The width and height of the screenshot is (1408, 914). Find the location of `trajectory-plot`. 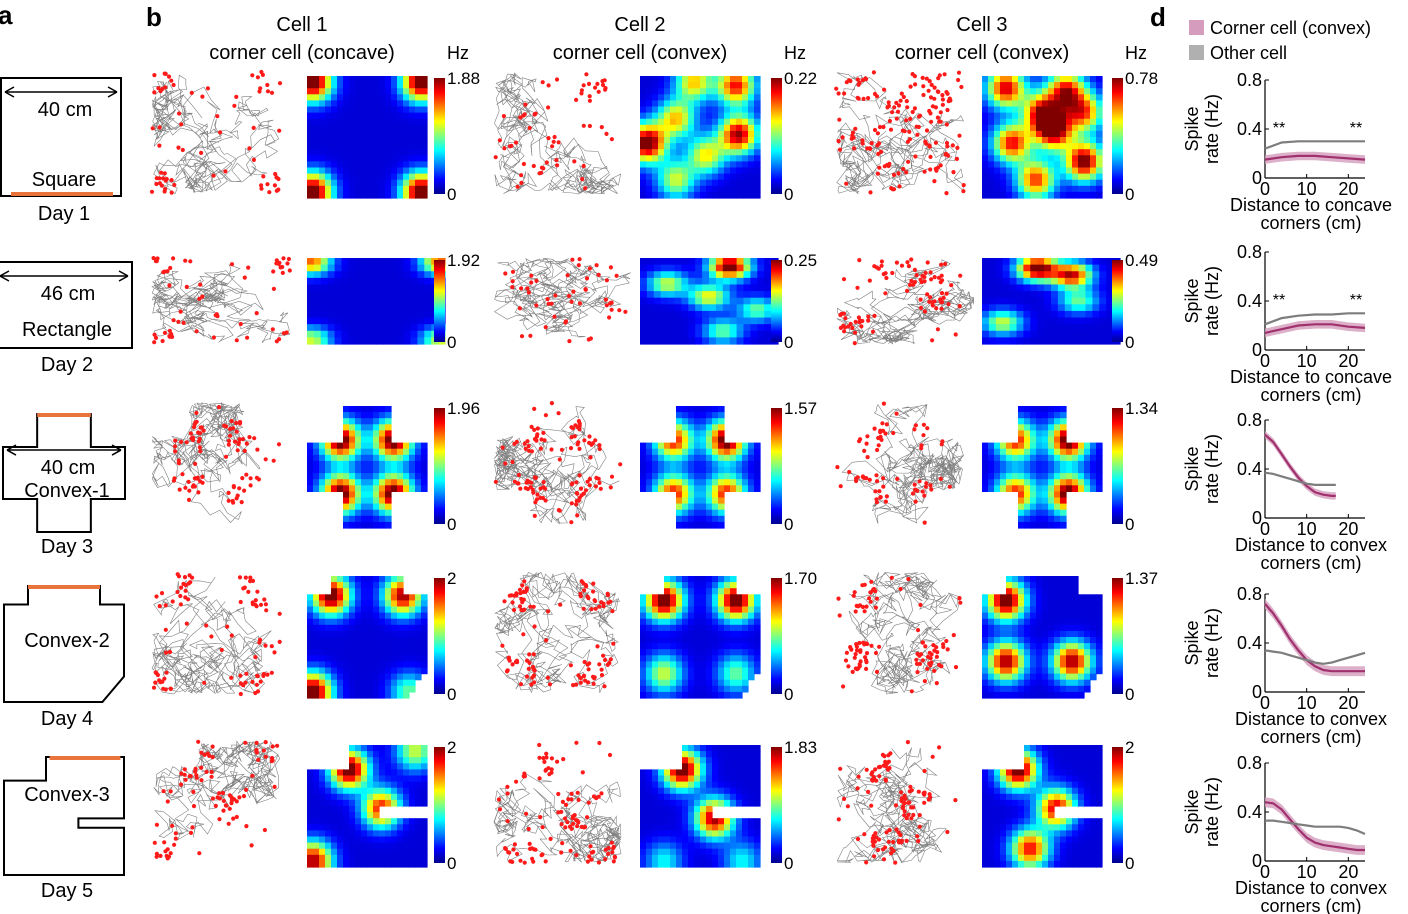

trajectory-plot is located at coordinates (905, 301).